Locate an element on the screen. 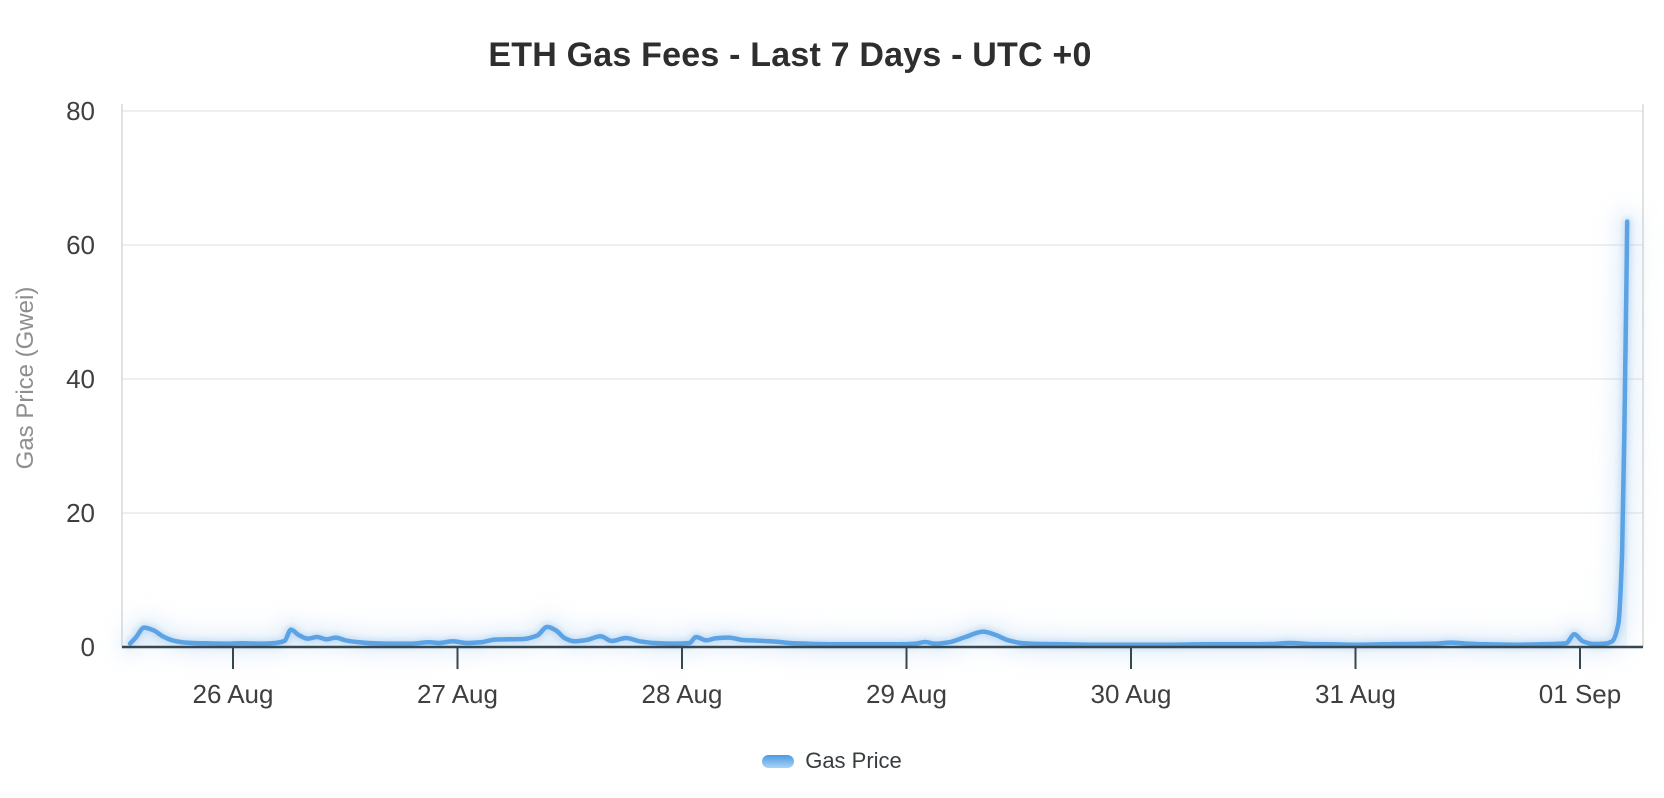 The width and height of the screenshot is (1664, 798). legend-label: Gas Price is located at coordinates (853, 760).